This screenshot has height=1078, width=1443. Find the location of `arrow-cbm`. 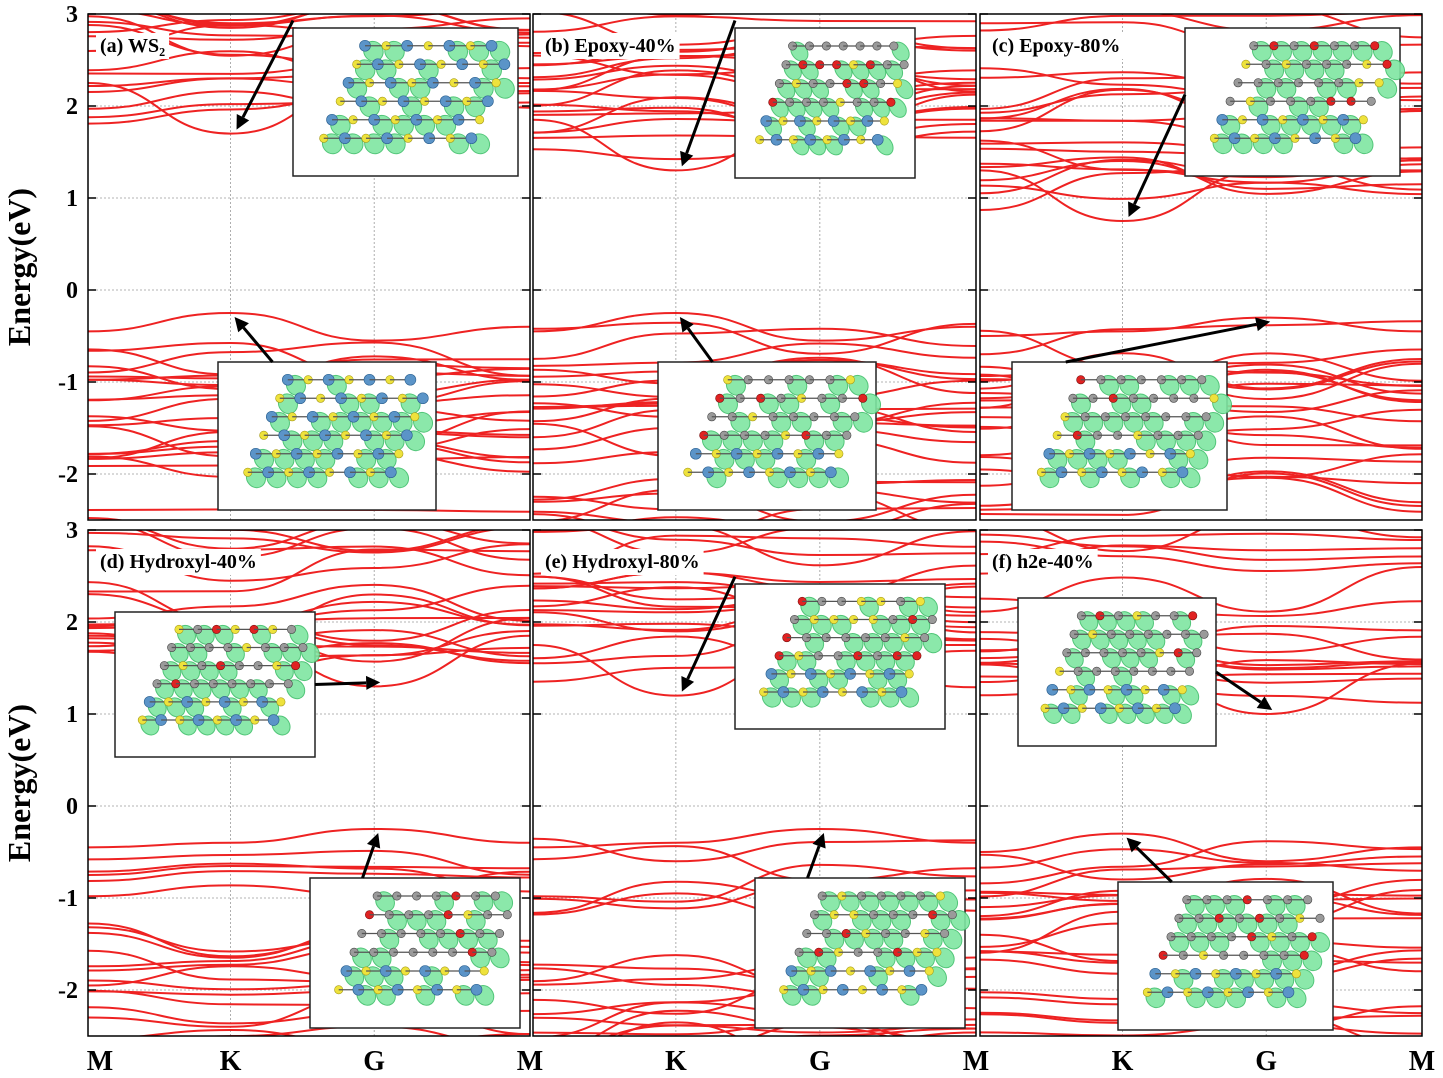

arrow-cbm is located at coordinates (1244, 690).